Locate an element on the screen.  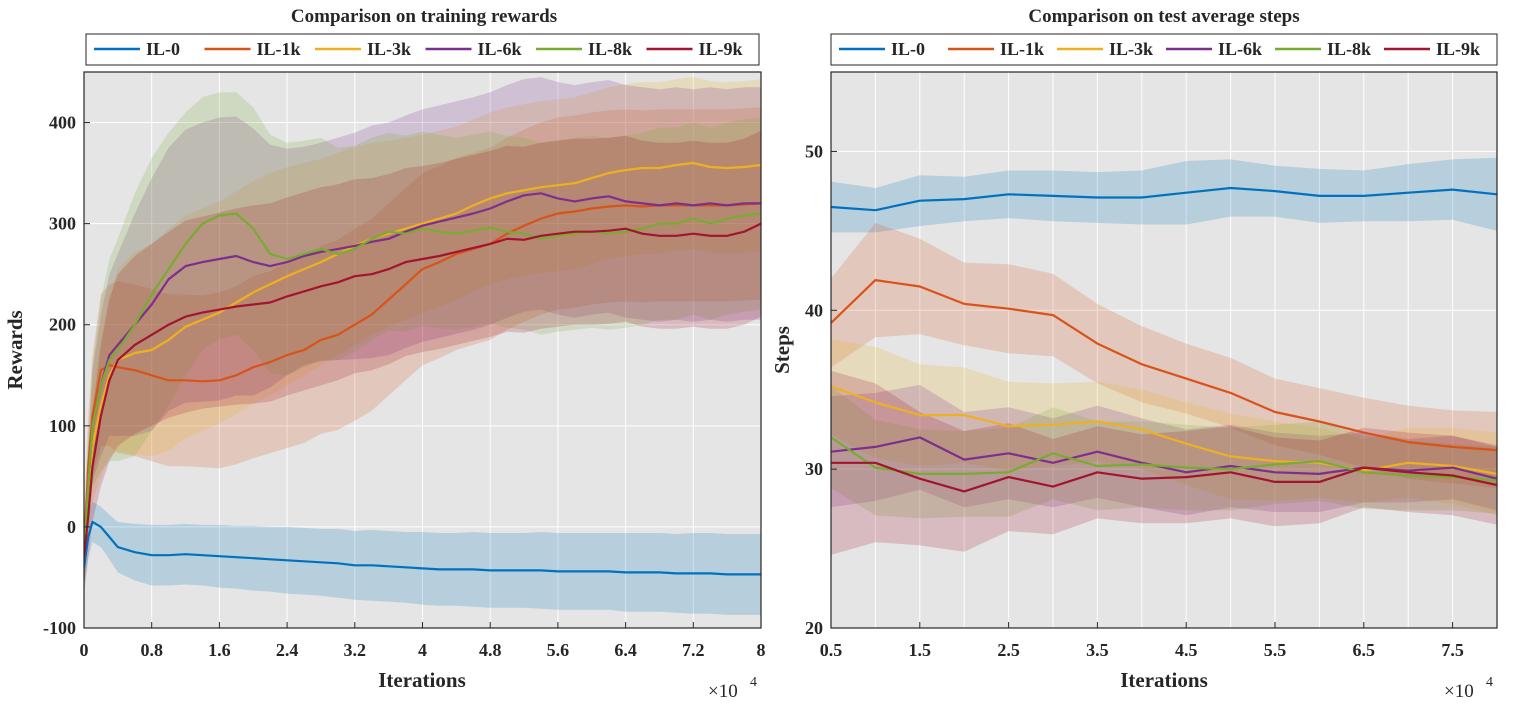
y-tick-label: 20 is located at coordinates (814, 628).